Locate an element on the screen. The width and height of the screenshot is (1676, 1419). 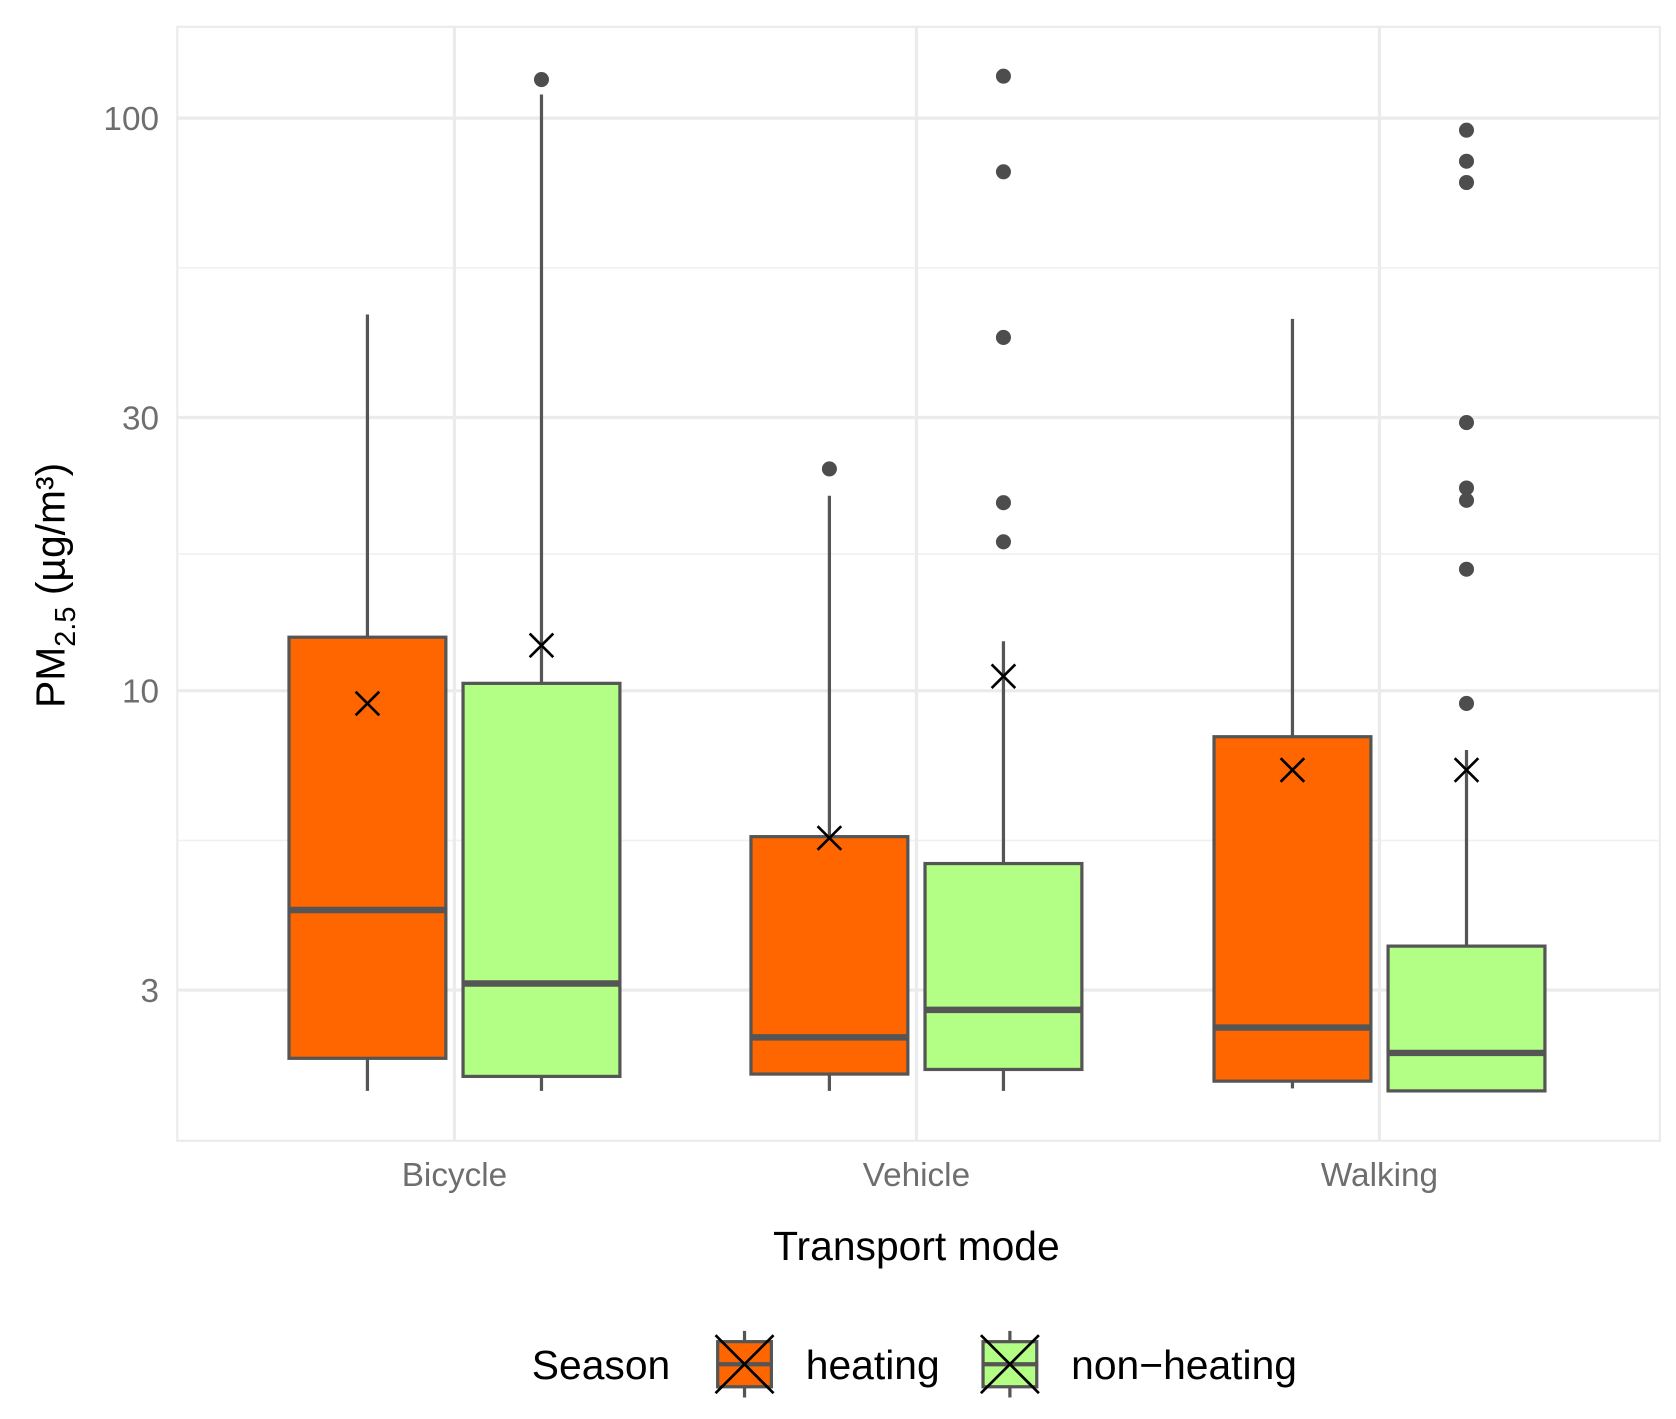
legend-item-1: non−heating is located at coordinates (1138, 1364).